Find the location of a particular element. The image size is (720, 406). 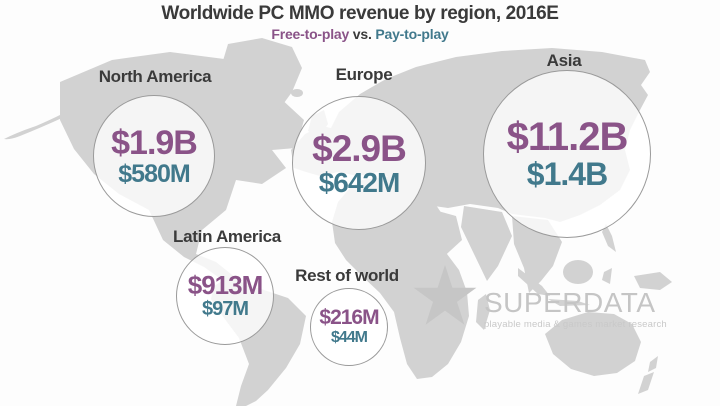

latin-america-pay-to-play-value: $97M is located at coordinates (225, 309).